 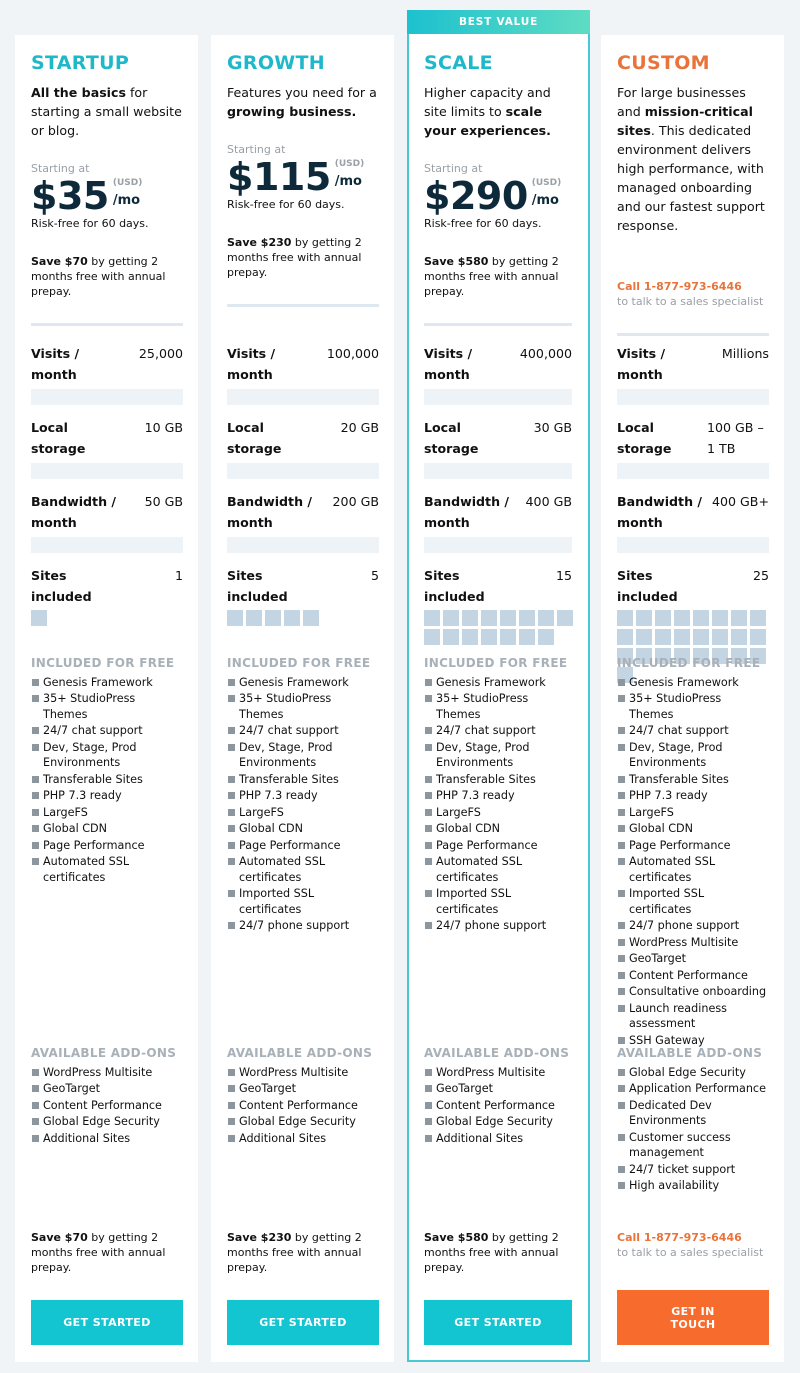 I want to click on item-text: High availability, so click(x=674, y=1185).